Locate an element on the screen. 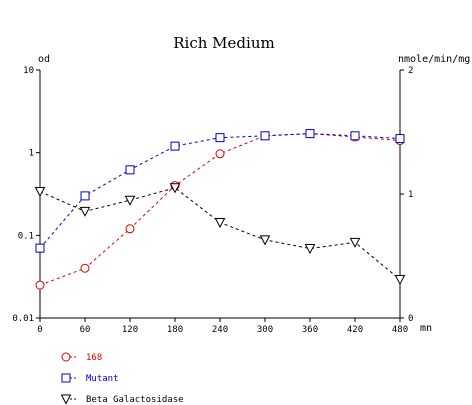 The width and height of the screenshot is (472, 405). x-tick-label: 480 is located at coordinates (400, 330).